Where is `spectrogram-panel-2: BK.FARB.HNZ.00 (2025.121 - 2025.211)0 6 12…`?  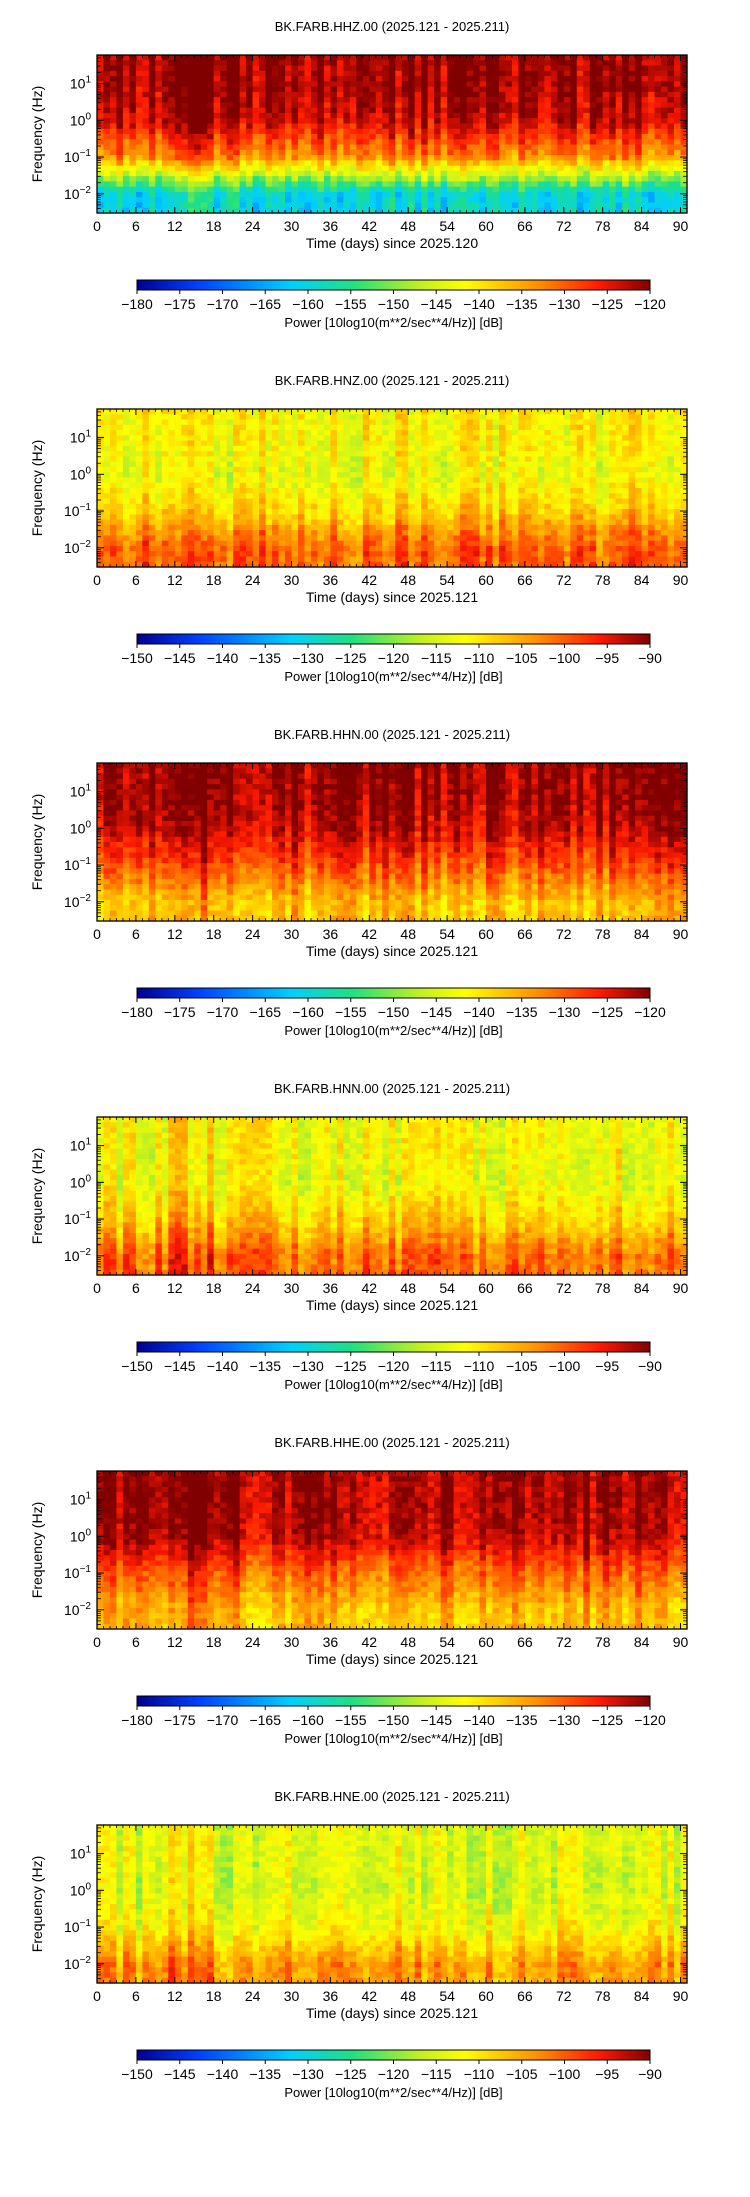
spectrogram-panel-2: BK.FARB.HNZ.00 (2025.121 - 2025.211)0 6 12… is located at coordinates (359, 528).